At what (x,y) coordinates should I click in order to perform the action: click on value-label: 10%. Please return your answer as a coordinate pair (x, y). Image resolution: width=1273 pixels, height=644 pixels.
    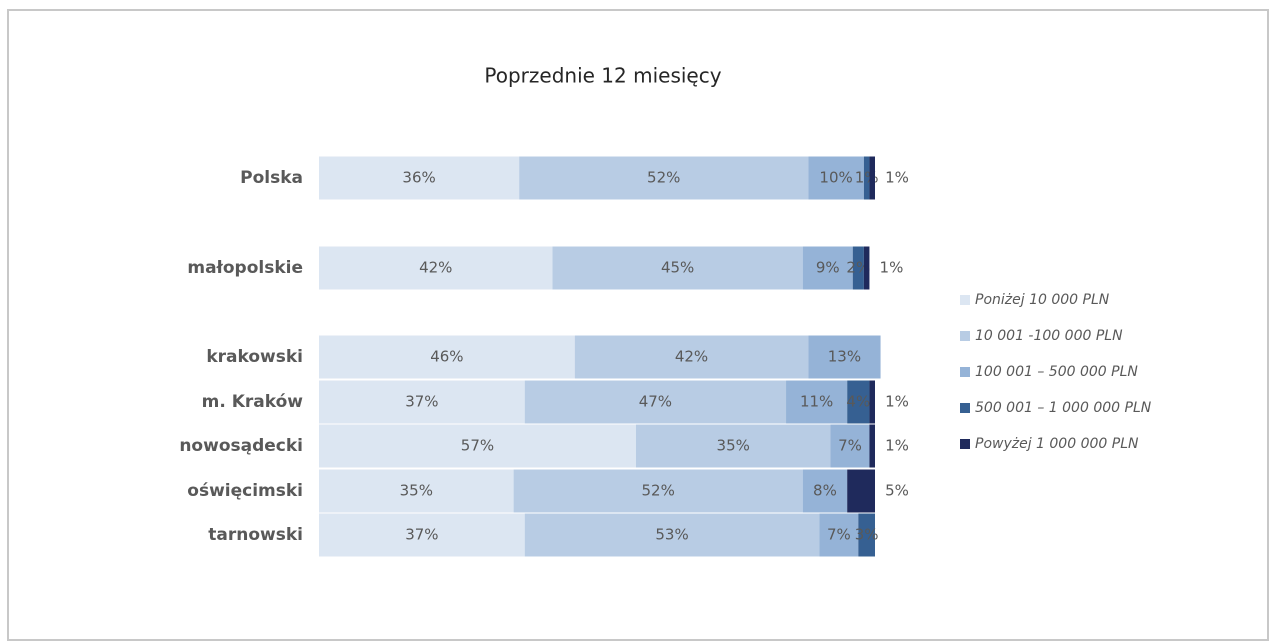
    Looking at the image, I should click on (835, 178).